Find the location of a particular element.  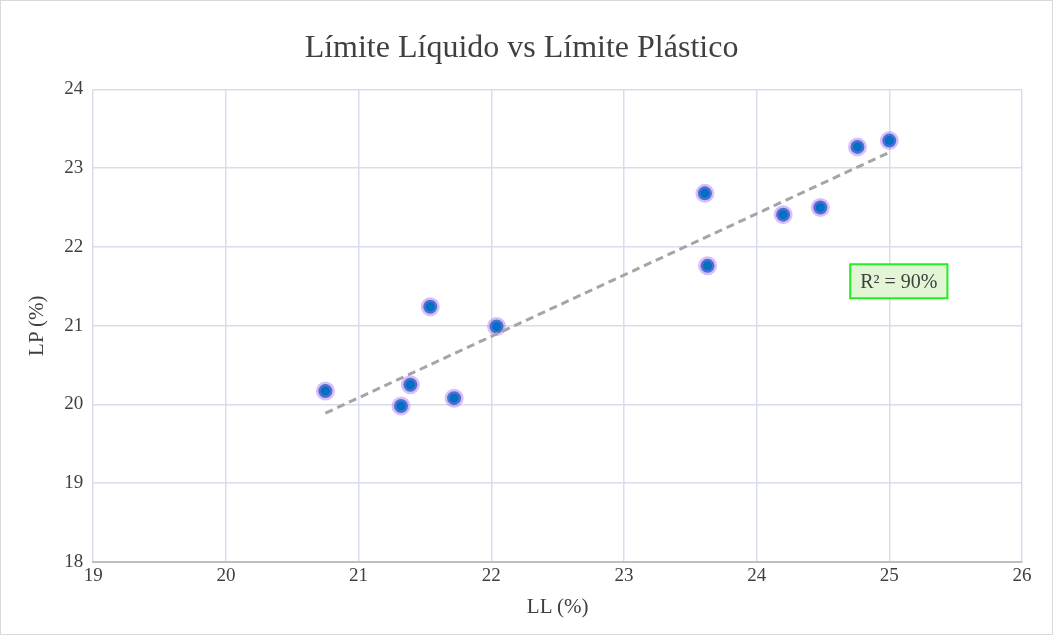

chart-title: Límite Líquido vs Límite Plástico is located at coordinates (521, 45).